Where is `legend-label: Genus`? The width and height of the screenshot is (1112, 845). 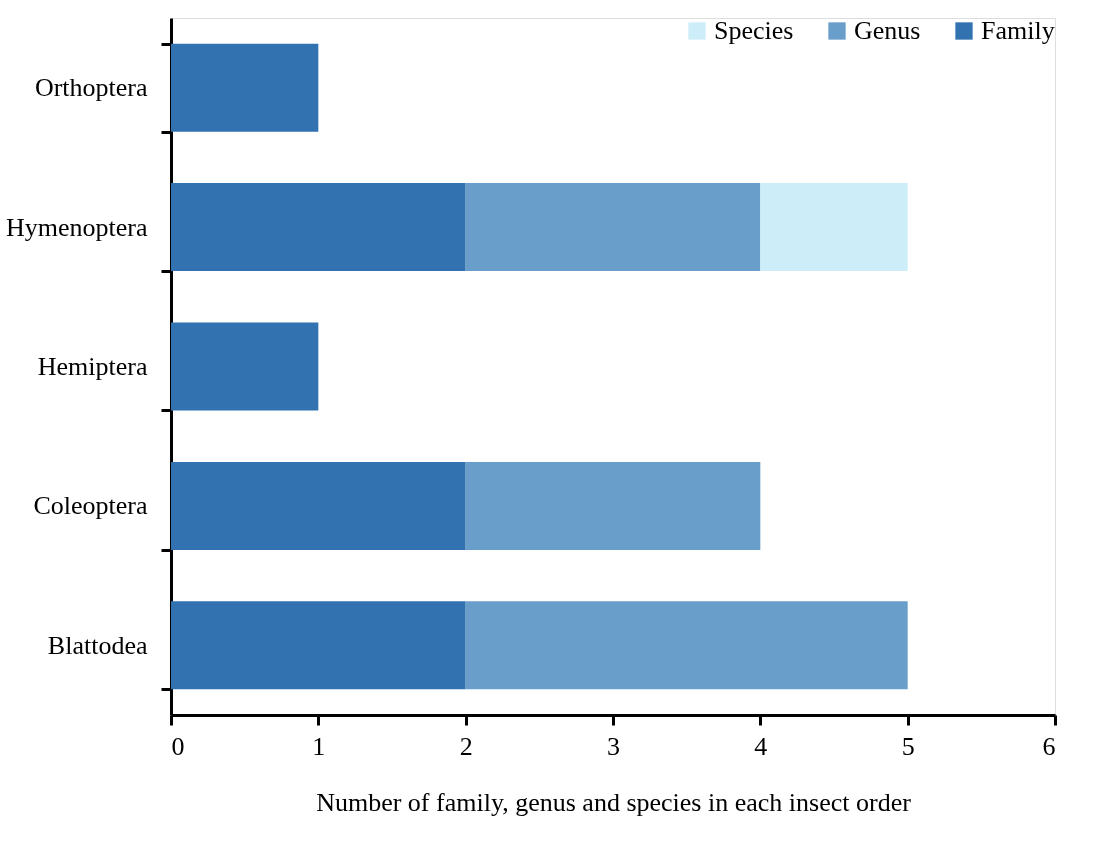
legend-label: Genus is located at coordinates (887, 30).